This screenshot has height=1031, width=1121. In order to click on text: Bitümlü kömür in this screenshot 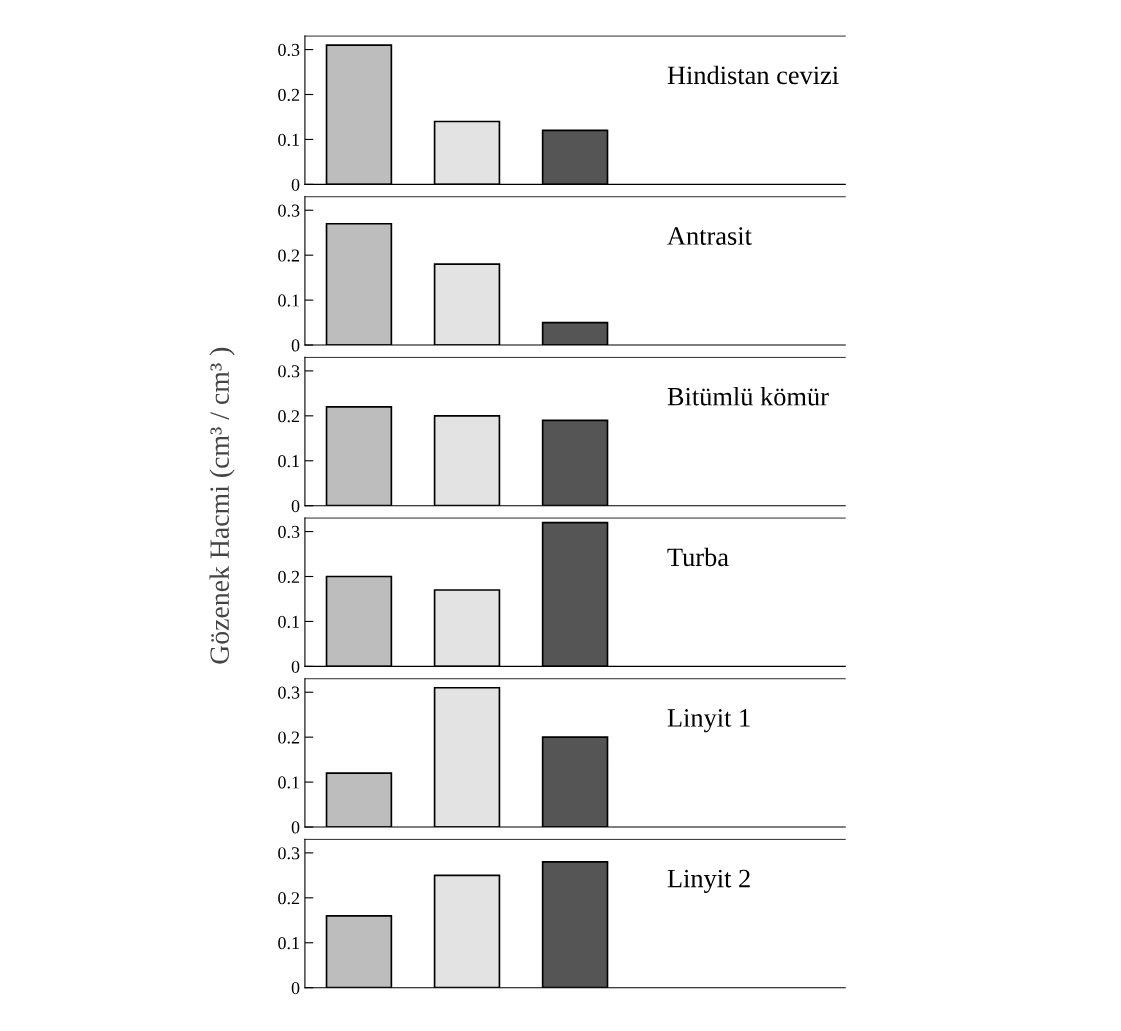, I will do `click(748, 396)`.